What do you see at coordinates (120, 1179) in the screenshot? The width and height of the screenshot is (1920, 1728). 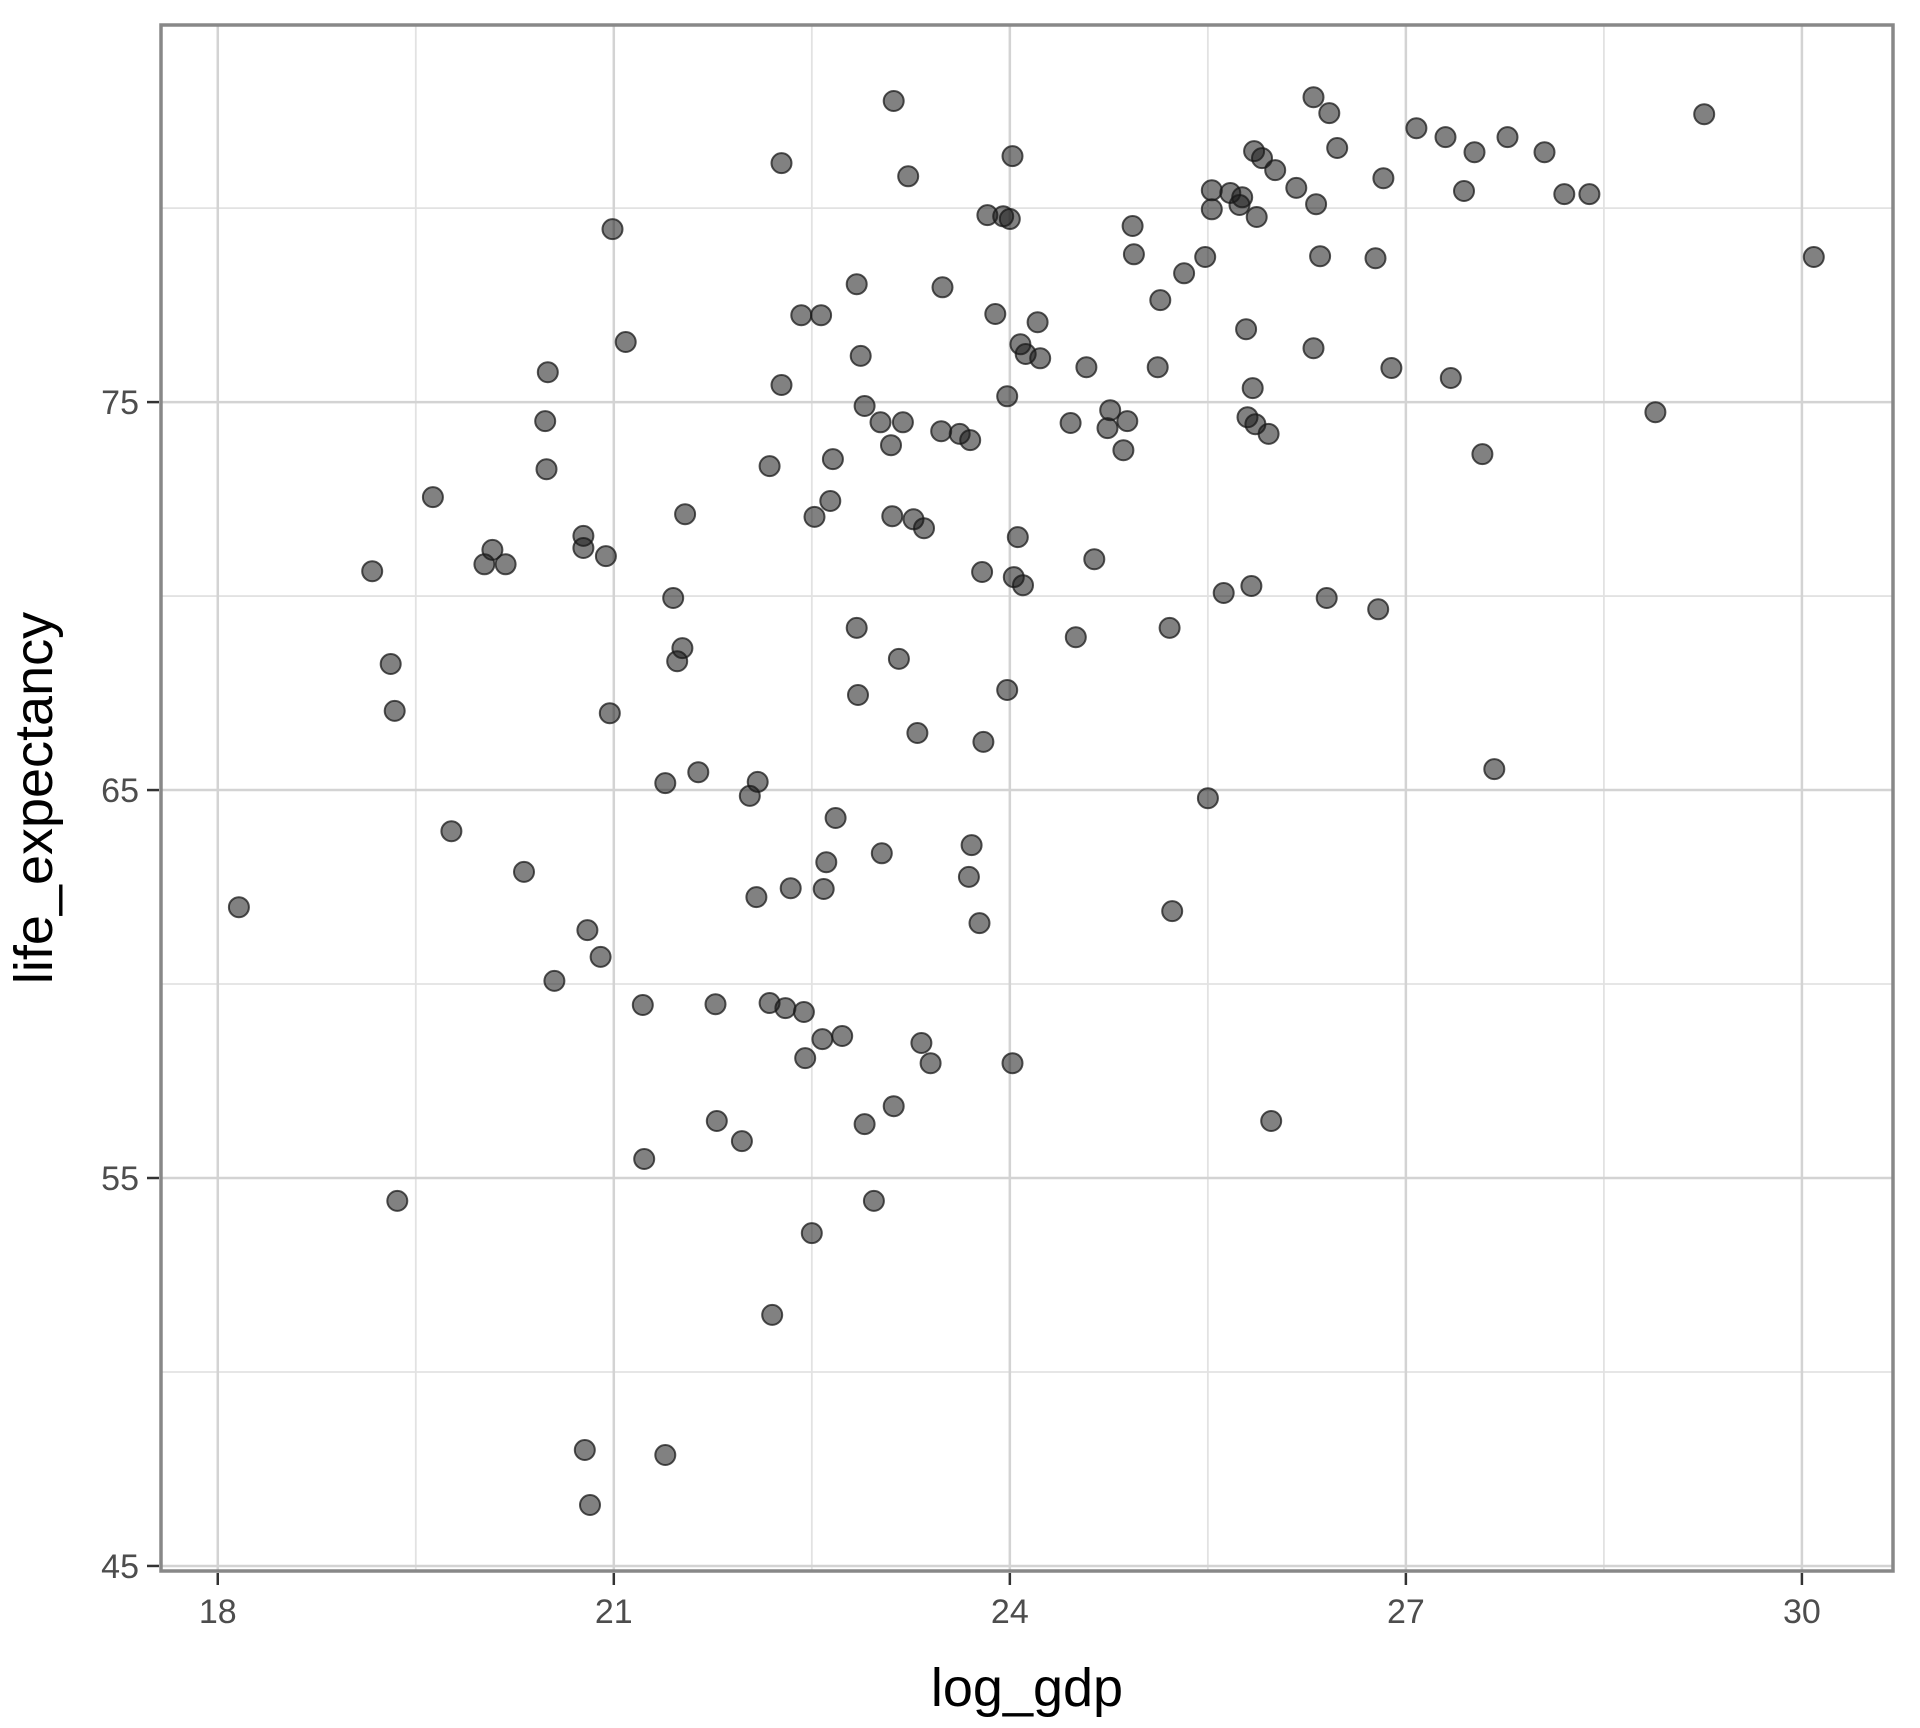 I see `y-tick-label: 55` at bounding box center [120, 1179].